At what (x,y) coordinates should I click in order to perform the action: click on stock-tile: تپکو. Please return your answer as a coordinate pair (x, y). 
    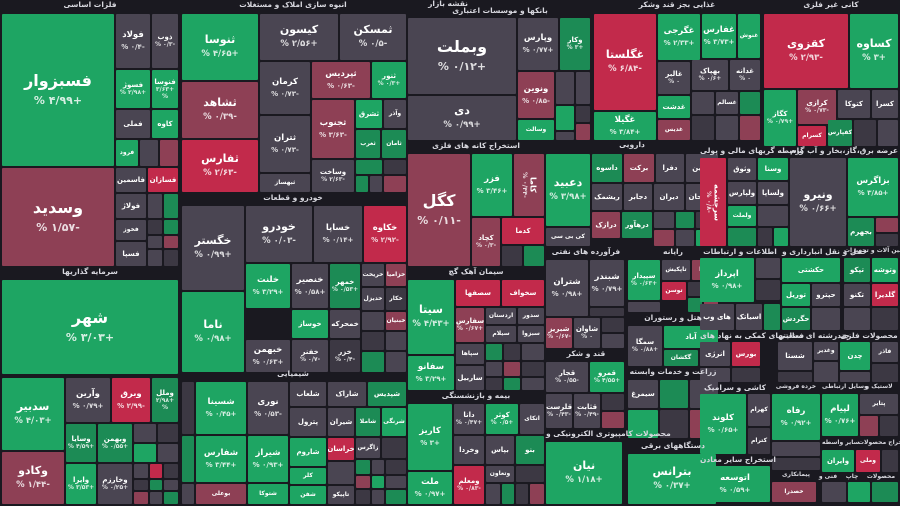
    Looking at the image, I should click on (857, 270).